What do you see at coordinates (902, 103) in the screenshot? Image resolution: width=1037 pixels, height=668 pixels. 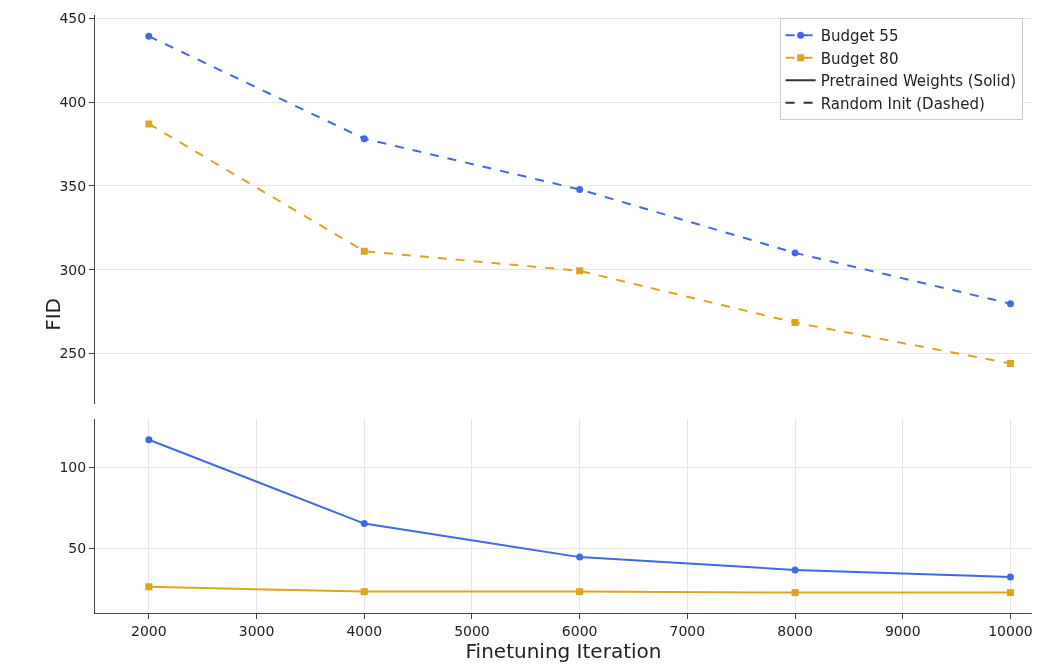 I see `legend-label: Random Init (Dashed)` at bounding box center [902, 103].